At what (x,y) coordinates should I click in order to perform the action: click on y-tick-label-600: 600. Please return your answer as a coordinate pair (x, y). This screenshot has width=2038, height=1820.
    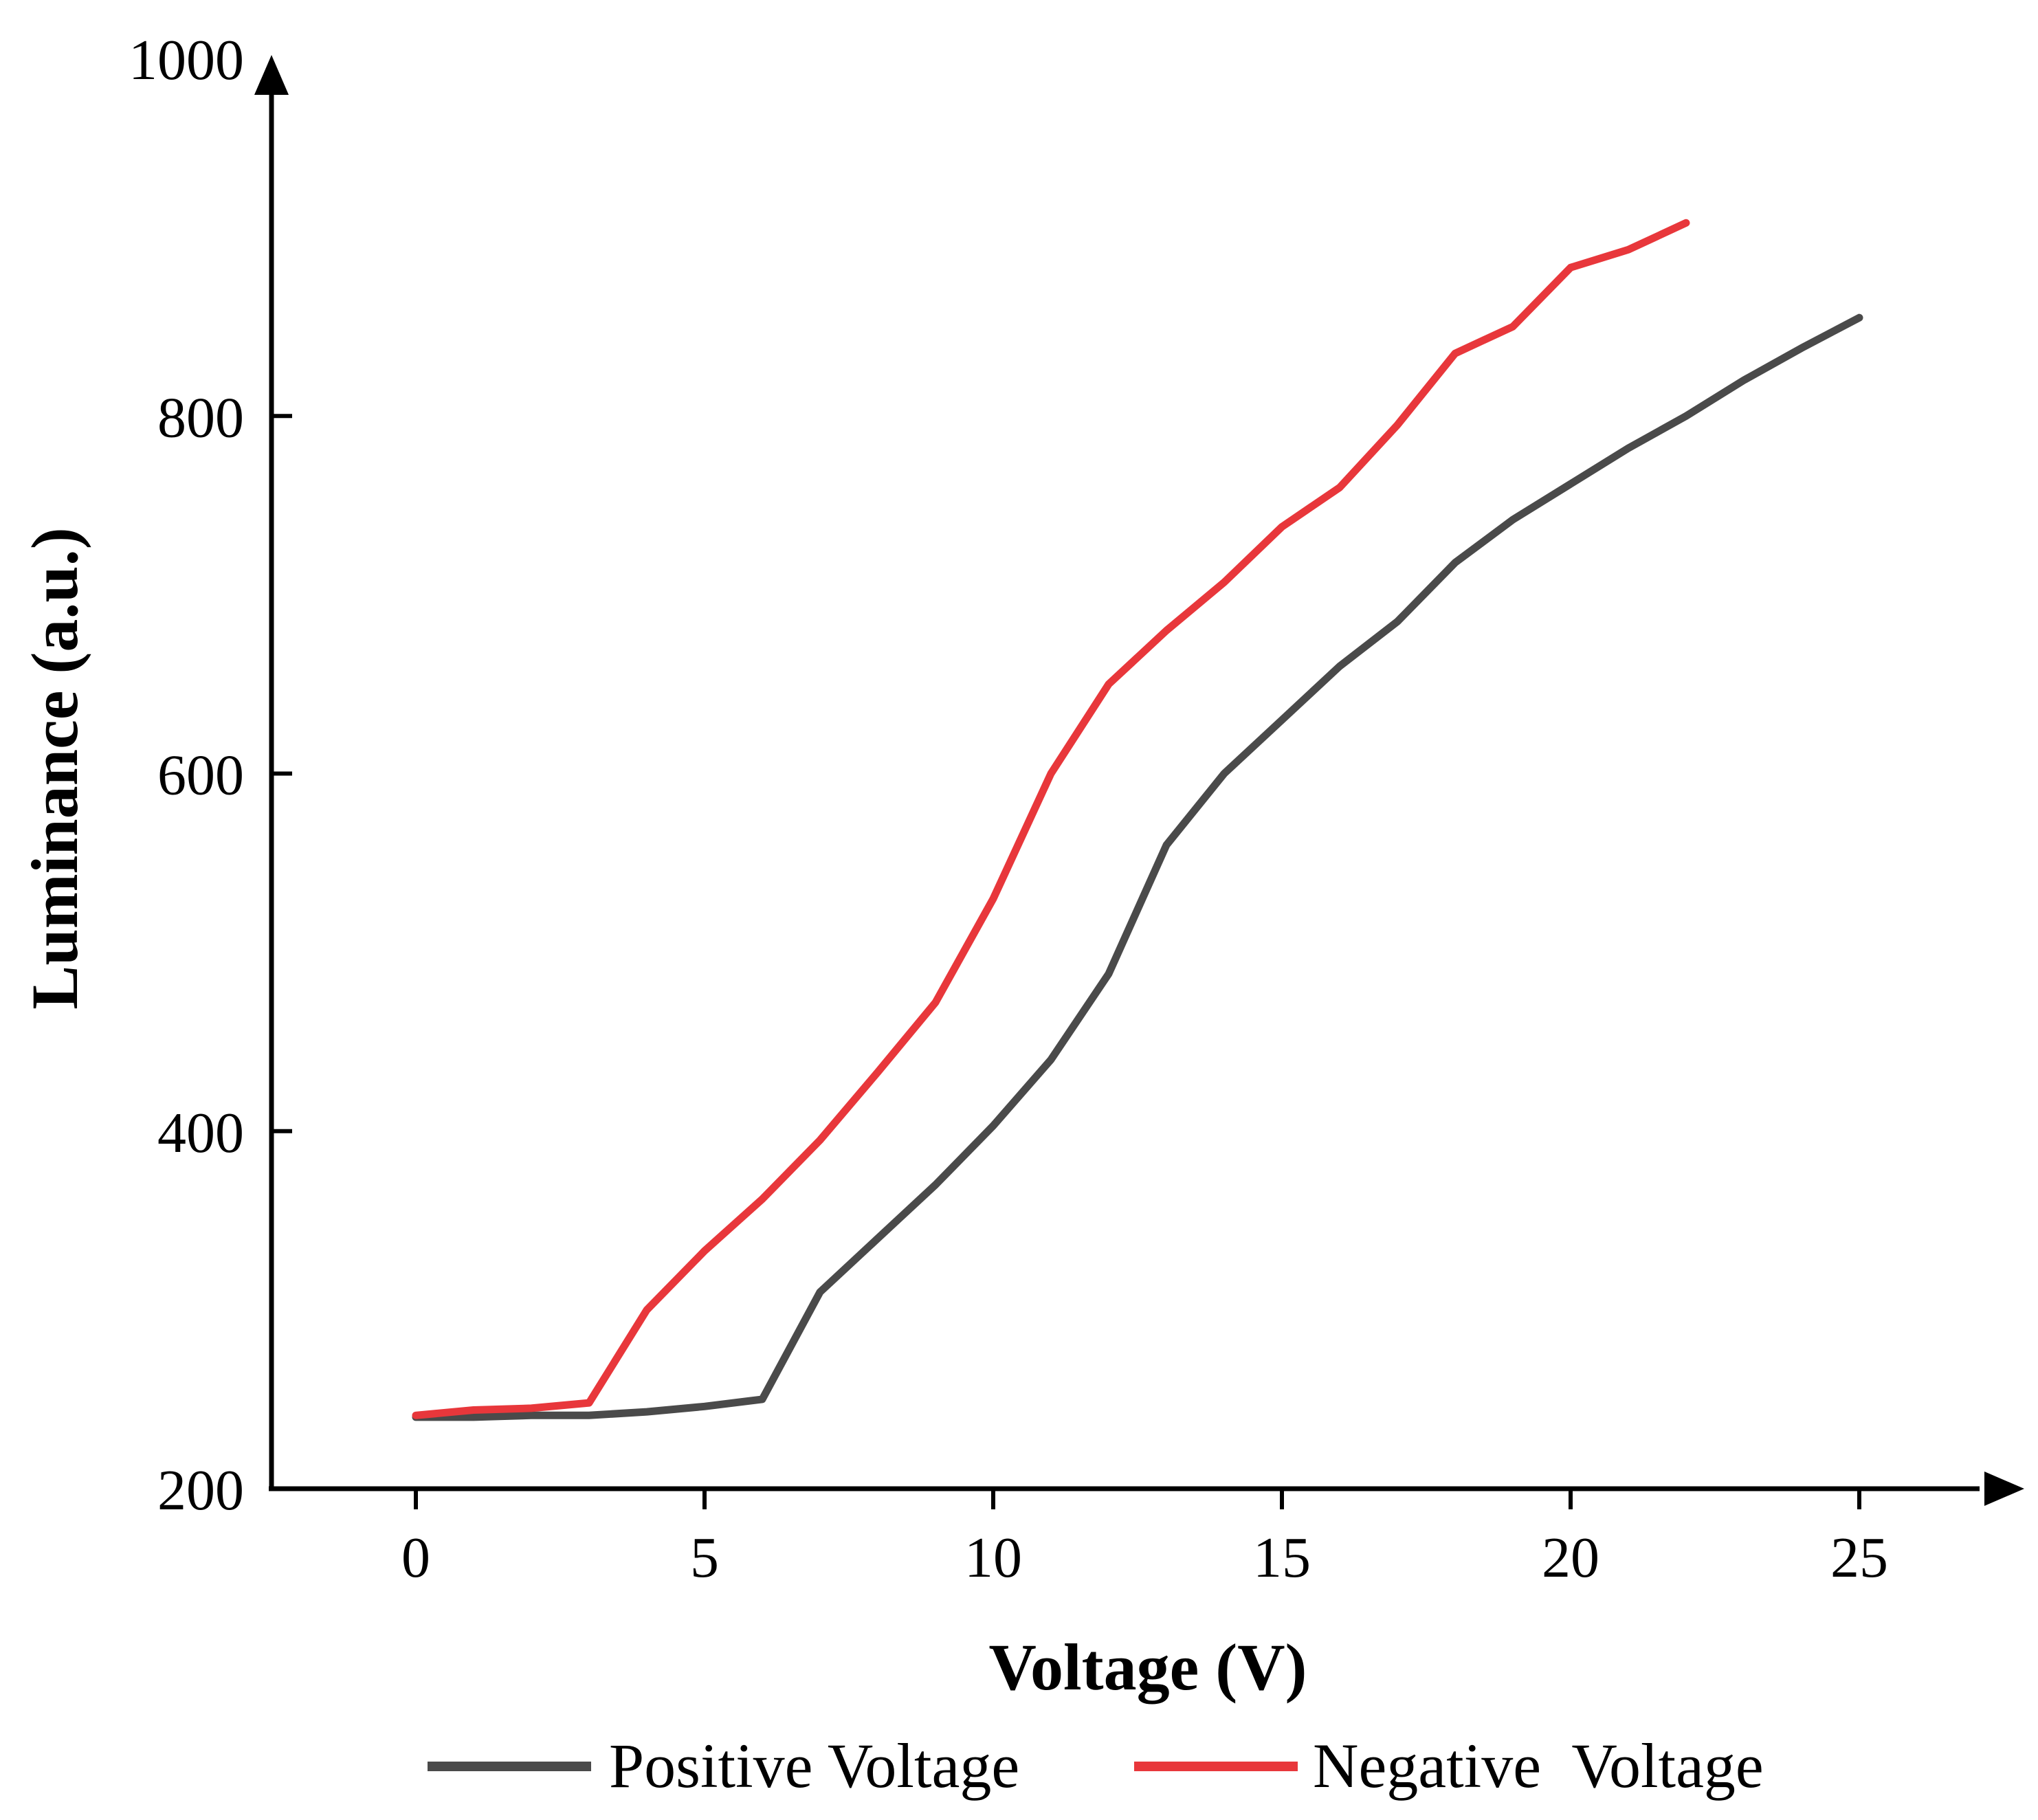
    Looking at the image, I should click on (200, 776).